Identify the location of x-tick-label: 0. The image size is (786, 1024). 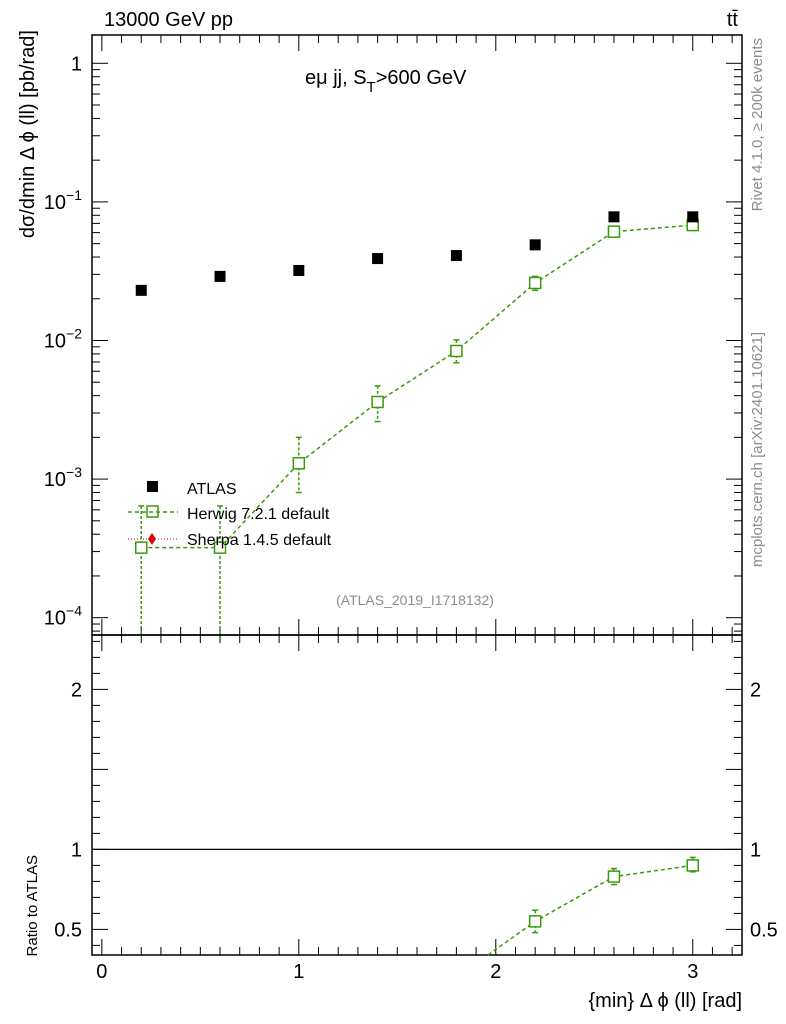
(101, 972).